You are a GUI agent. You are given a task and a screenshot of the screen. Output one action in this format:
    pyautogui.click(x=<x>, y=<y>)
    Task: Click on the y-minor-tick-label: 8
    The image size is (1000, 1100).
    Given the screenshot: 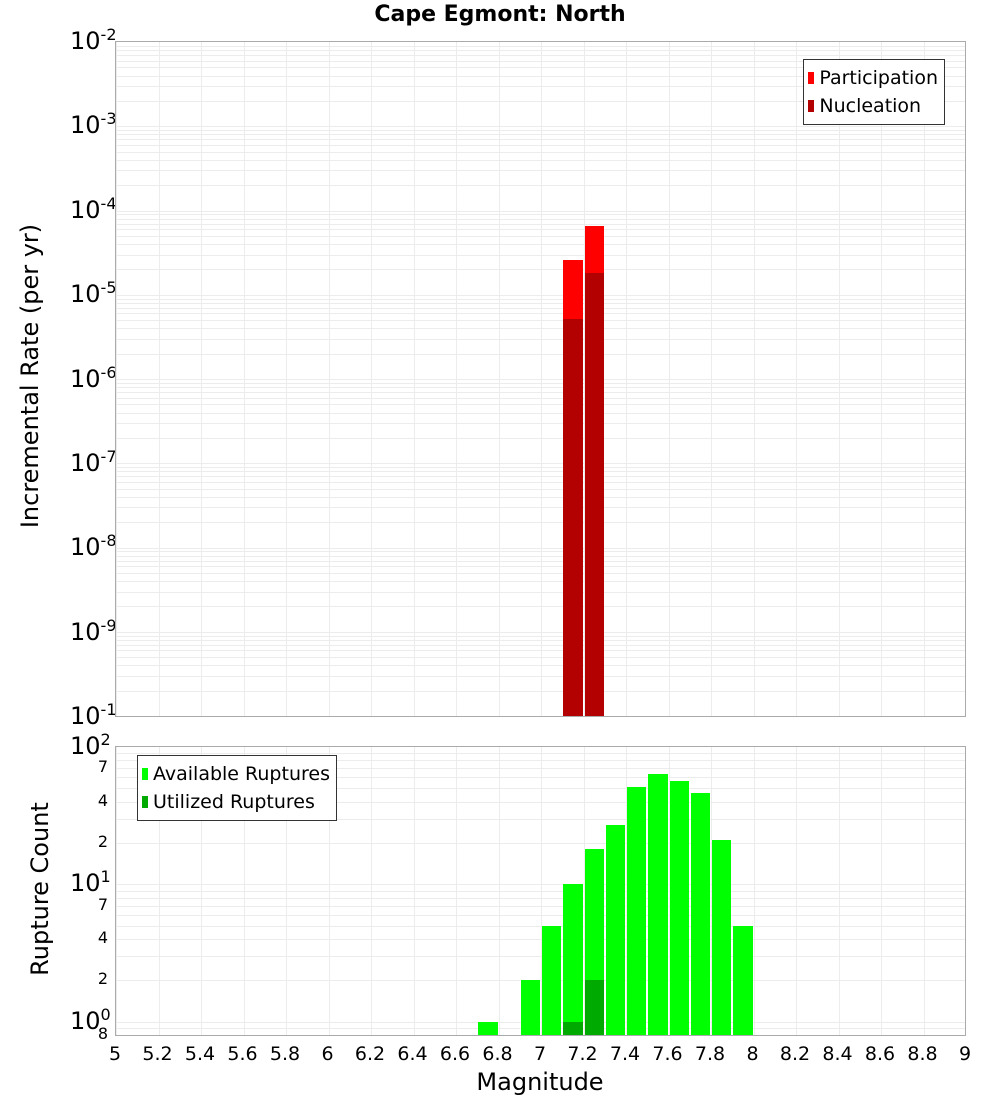 What is the action you would take?
    pyautogui.click(x=102, y=1033)
    